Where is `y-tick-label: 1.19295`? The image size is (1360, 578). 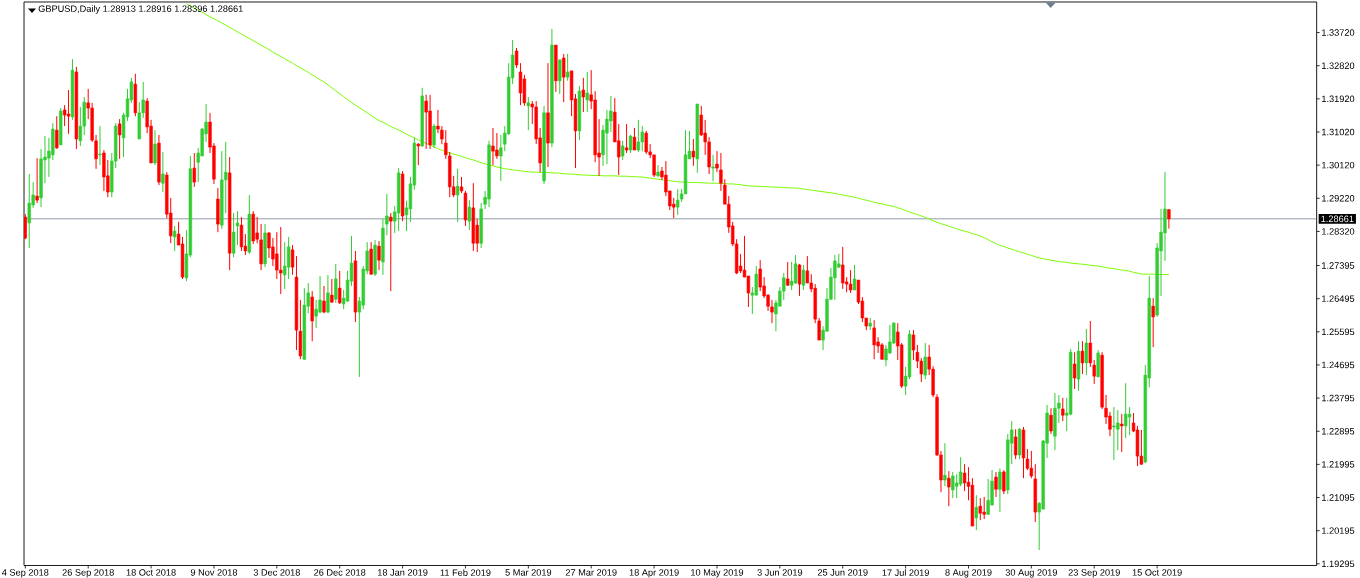
y-tick-label: 1.19295 is located at coordinates (1338, 564).